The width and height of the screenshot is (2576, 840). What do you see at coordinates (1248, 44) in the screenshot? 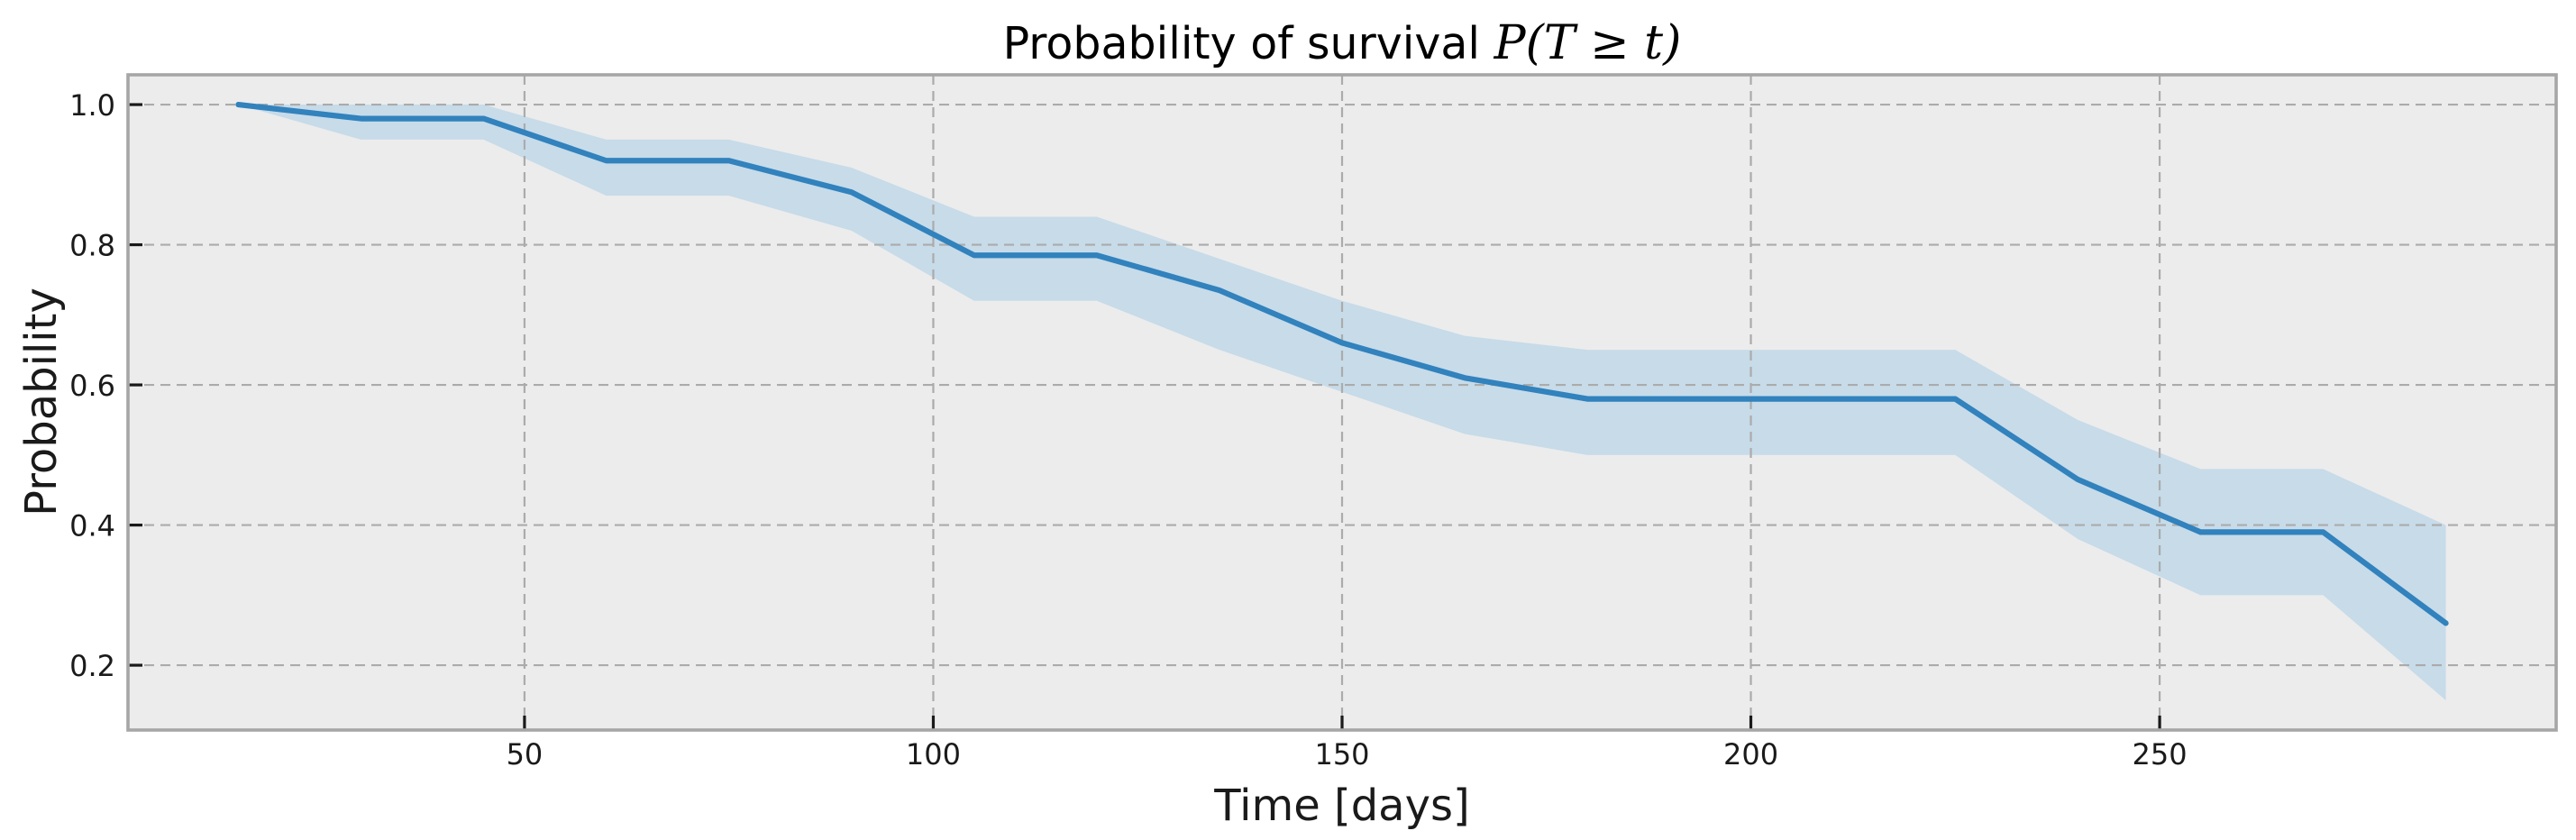
I see `chart-title-text: Probability of survival` at bounding box center [1248, 44].